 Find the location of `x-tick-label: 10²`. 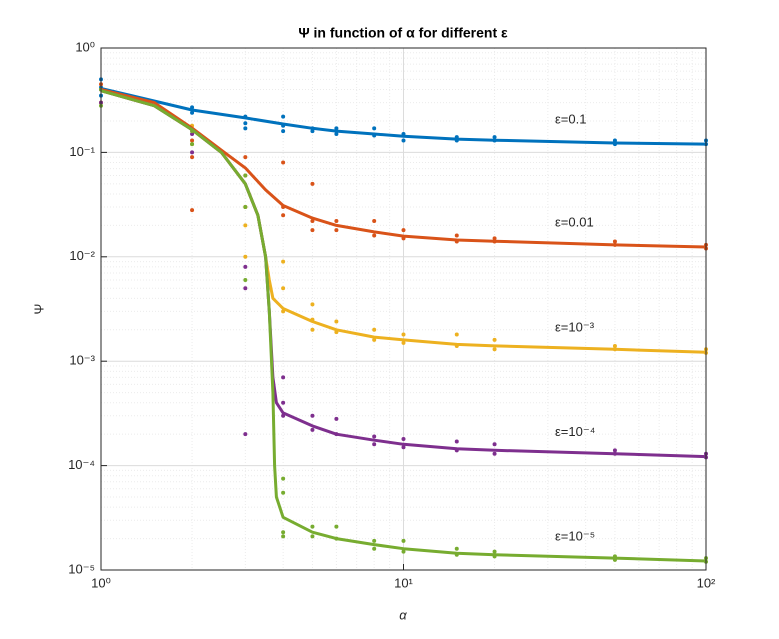

x-tick-label: 10² is located at coordinates (706, 582).